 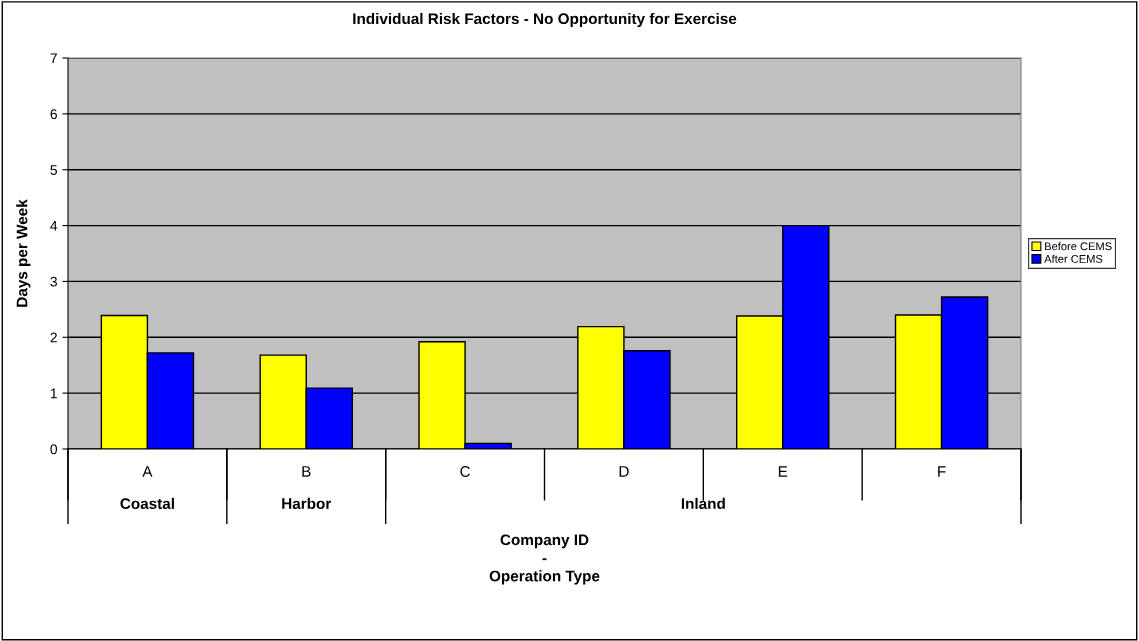 I want to click on x-tick-label: A, so click(x=147, y=471).